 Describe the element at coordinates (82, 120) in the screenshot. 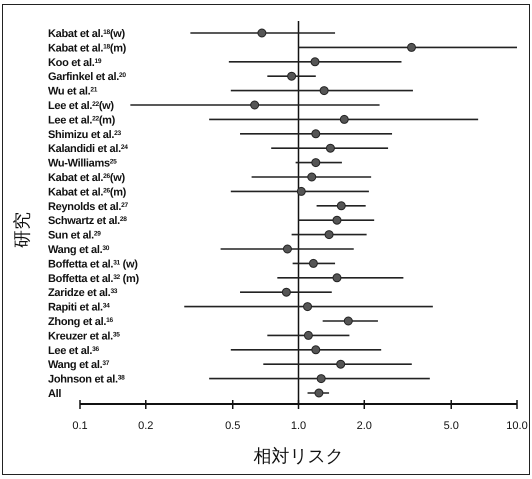

I see `y-tick-label: Lee et al.$^{22}$(m)` at that location.